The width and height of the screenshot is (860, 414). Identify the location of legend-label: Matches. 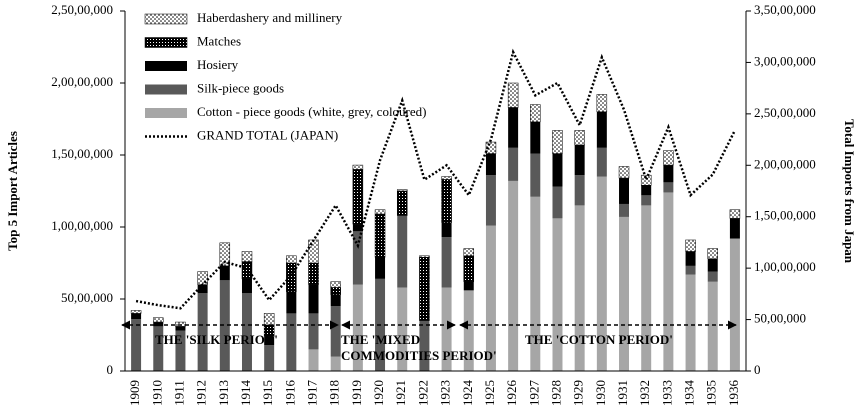
(219, 40).